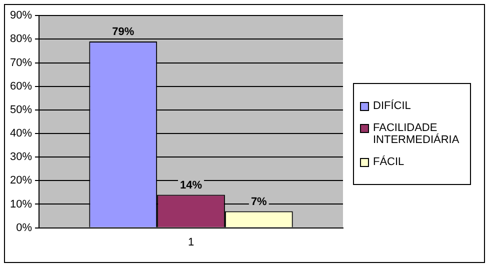 The image size is (491, 269). I want to click on y-tick-label: 70%, so click(21, 62).